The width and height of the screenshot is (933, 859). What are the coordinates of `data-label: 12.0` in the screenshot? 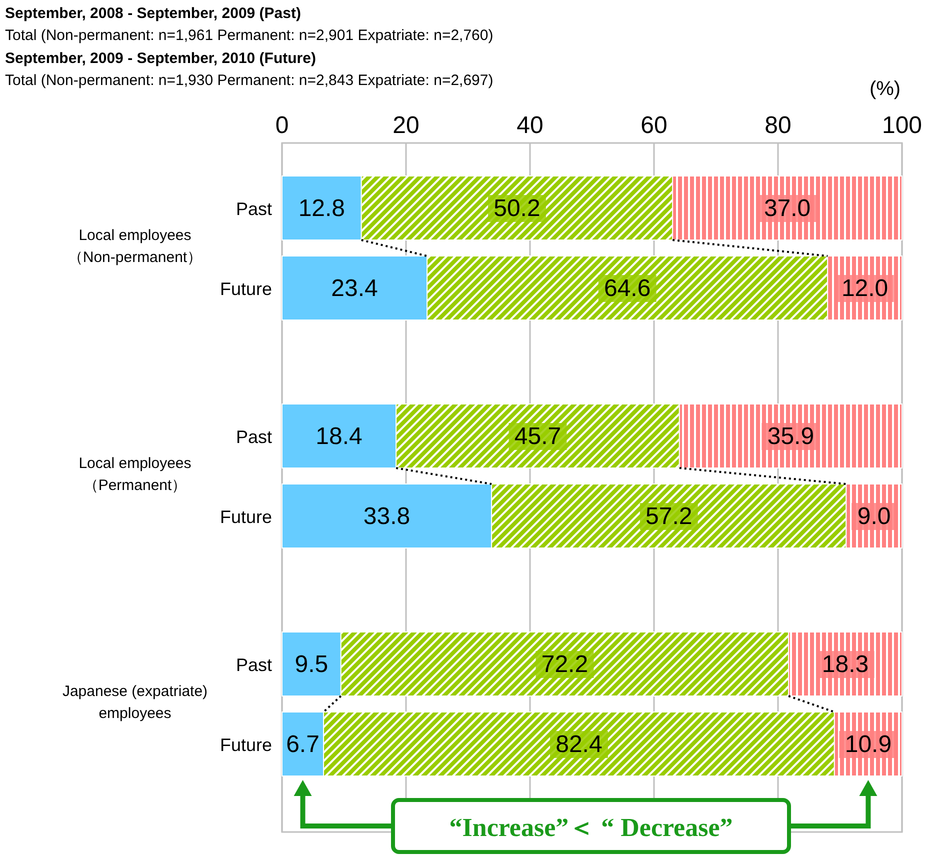 It's located at (864, 288).